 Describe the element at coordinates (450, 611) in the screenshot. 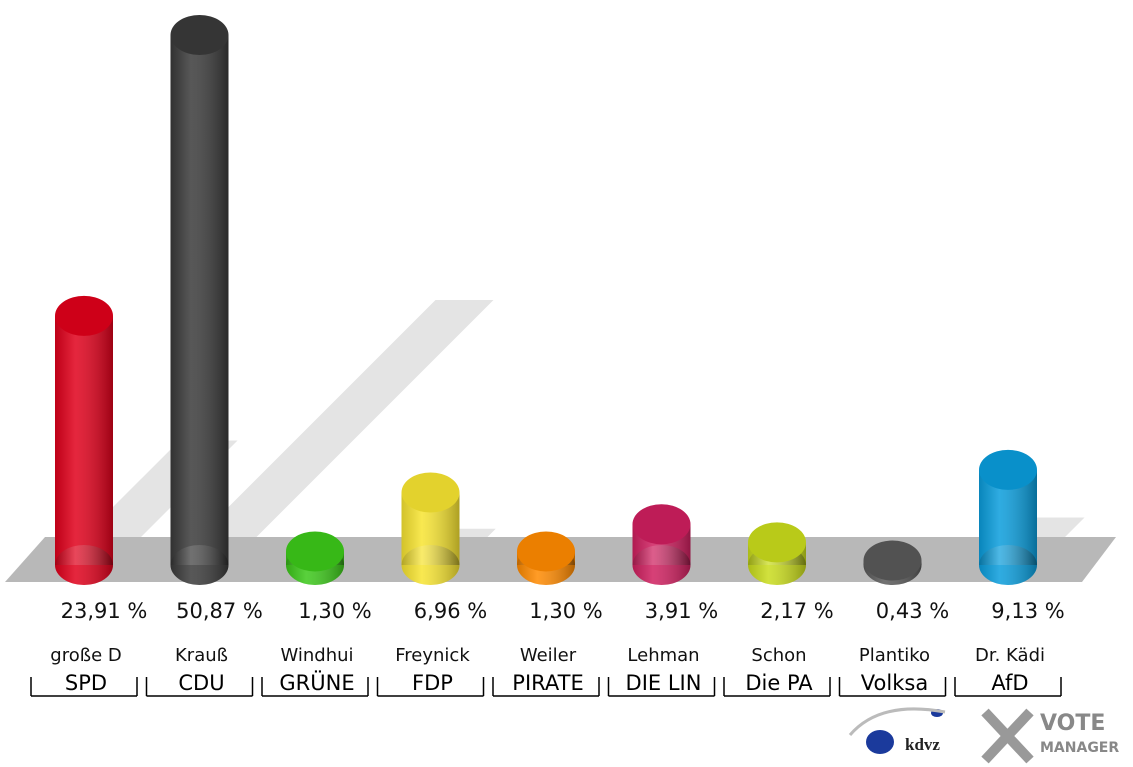

I see `value-label: 6,96 %` at that location.